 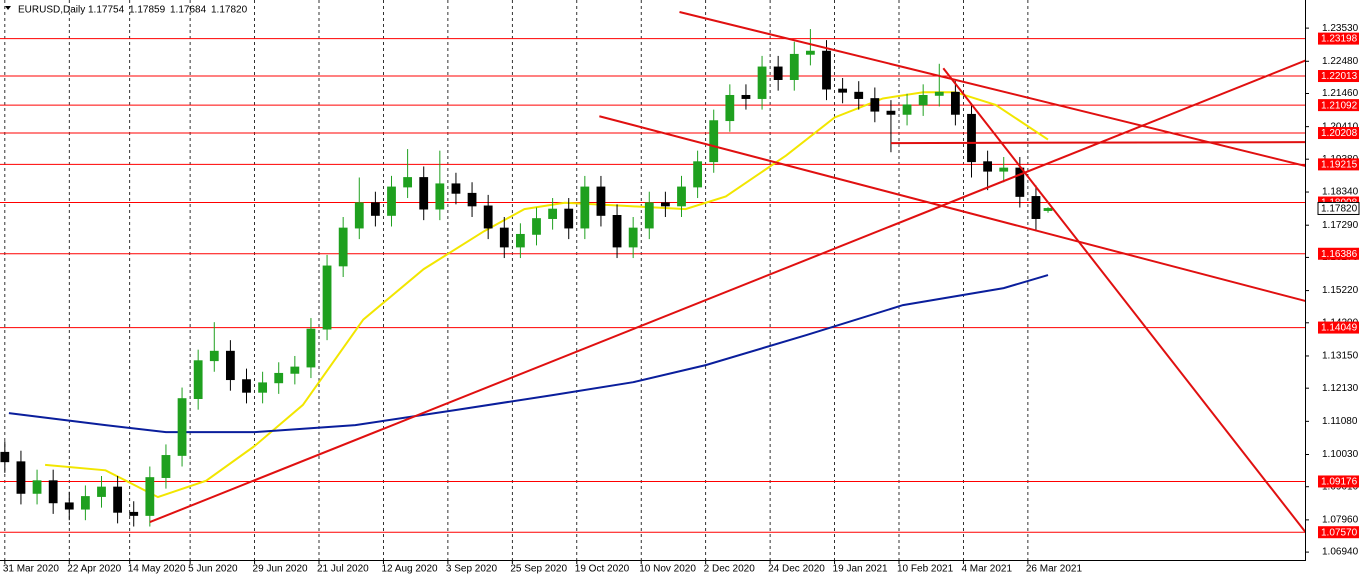 I want to click on x-tick-label: 21 Jul 2020, so click(x=343, y=569).